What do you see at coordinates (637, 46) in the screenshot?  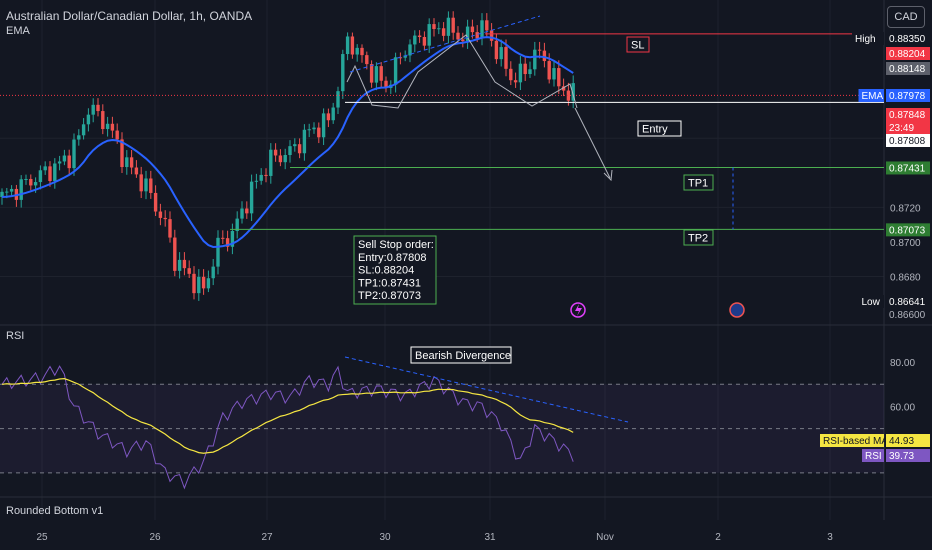 I see `stop-loss-label: SL` at bounding box center [637, 46].